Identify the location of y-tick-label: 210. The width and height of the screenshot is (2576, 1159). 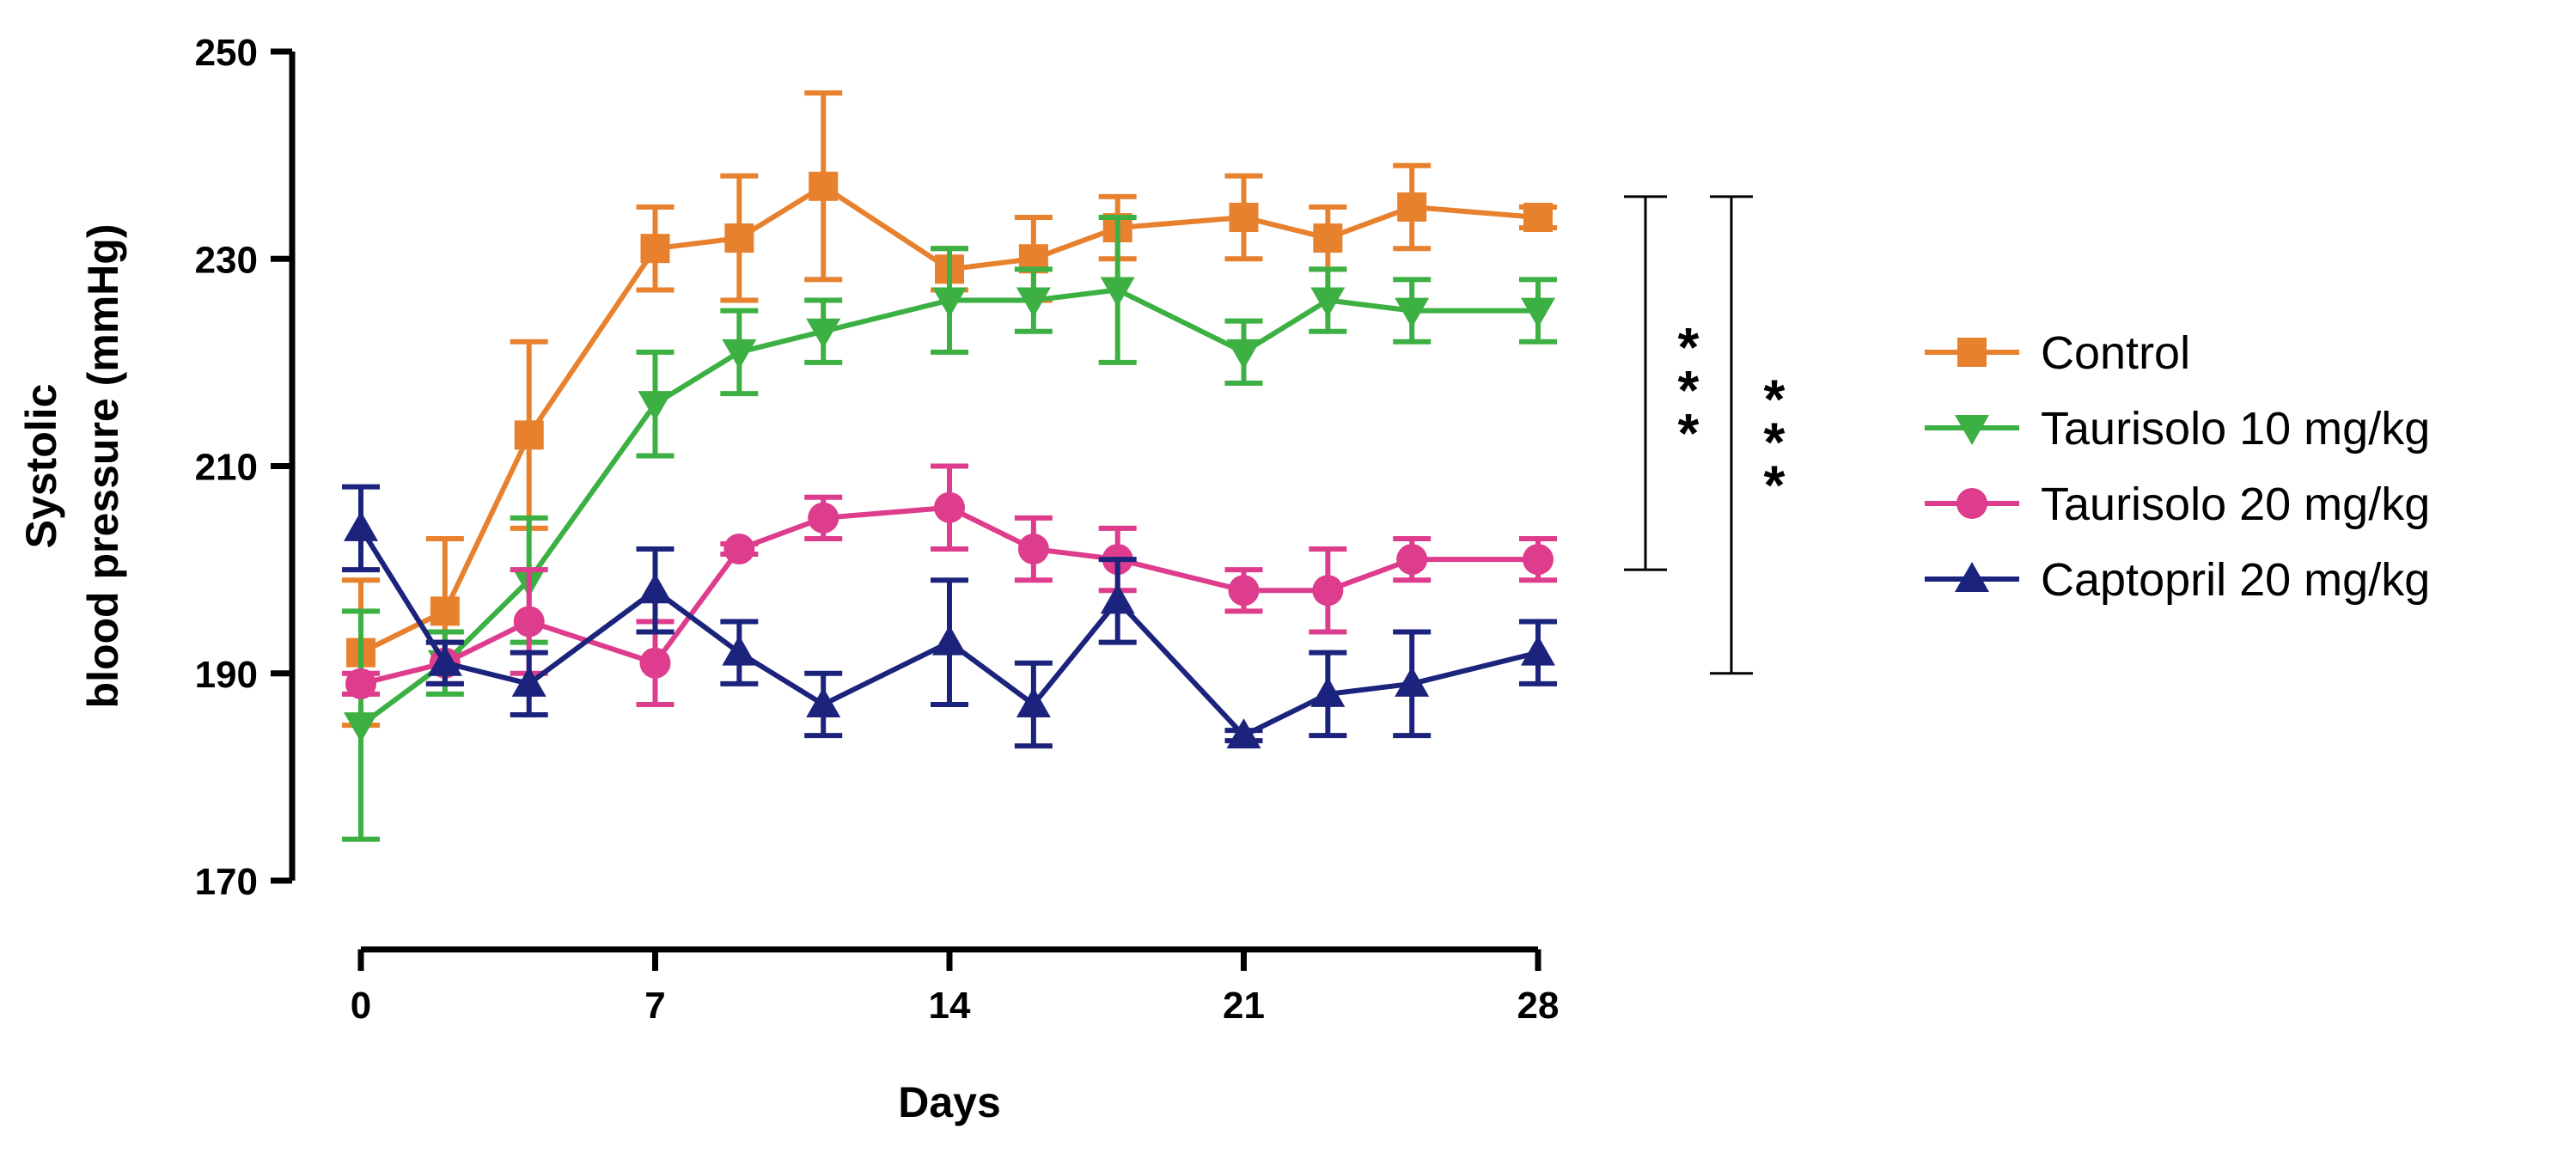
(227, 468).